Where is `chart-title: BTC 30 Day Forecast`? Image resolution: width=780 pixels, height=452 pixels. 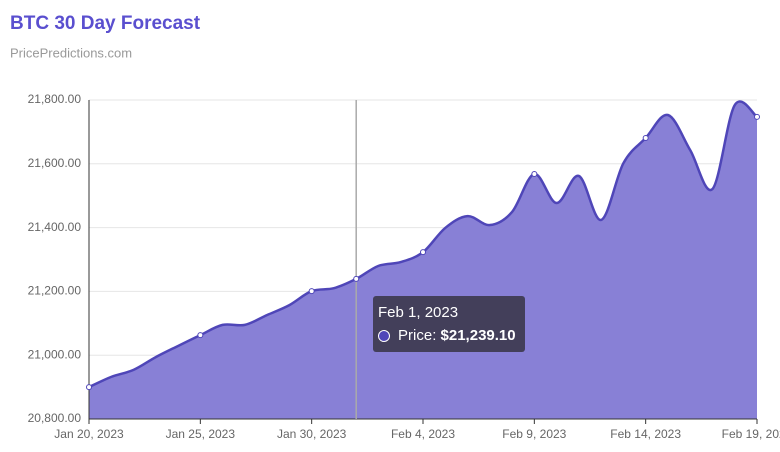
chart-title: BTC 30 Day Forecast is located at coordinates (105, 23).